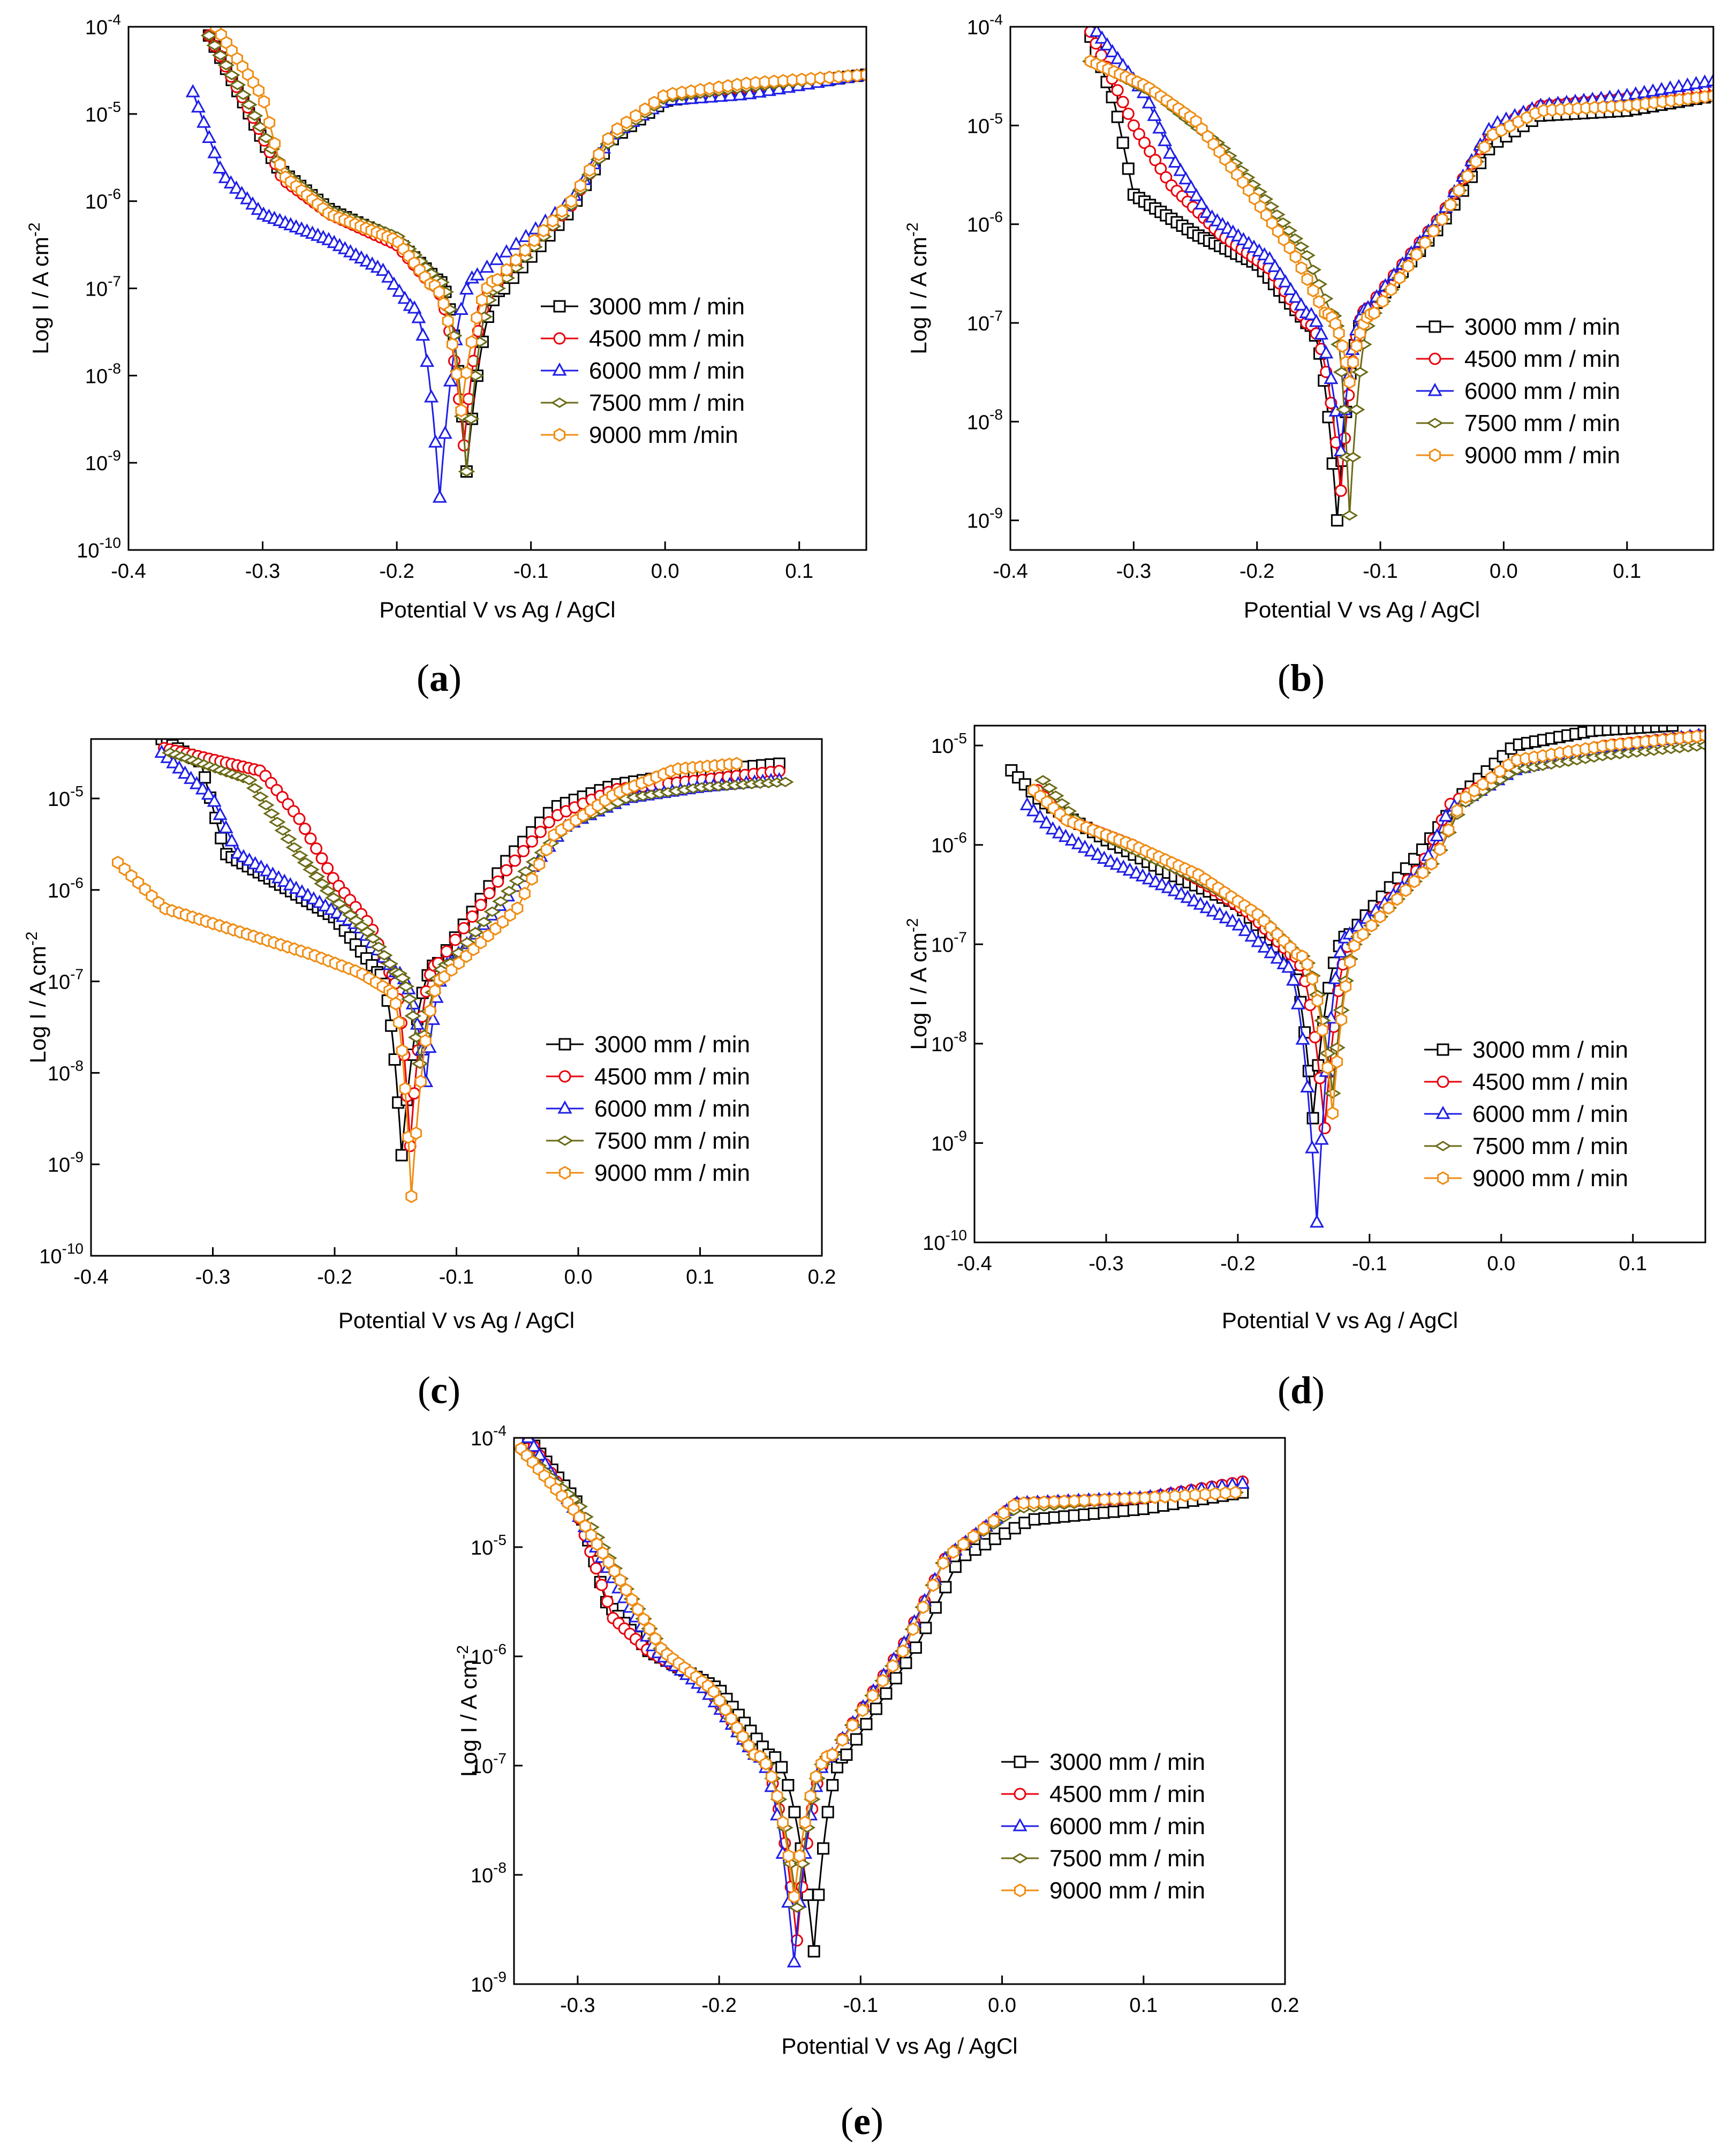 This screenshot has height=2156, width=1723. What do you see at coordinates (949, 744) in the screenshot?
I see `y-tick-label: 10⁻⁵` at bounding box center [949, 744].